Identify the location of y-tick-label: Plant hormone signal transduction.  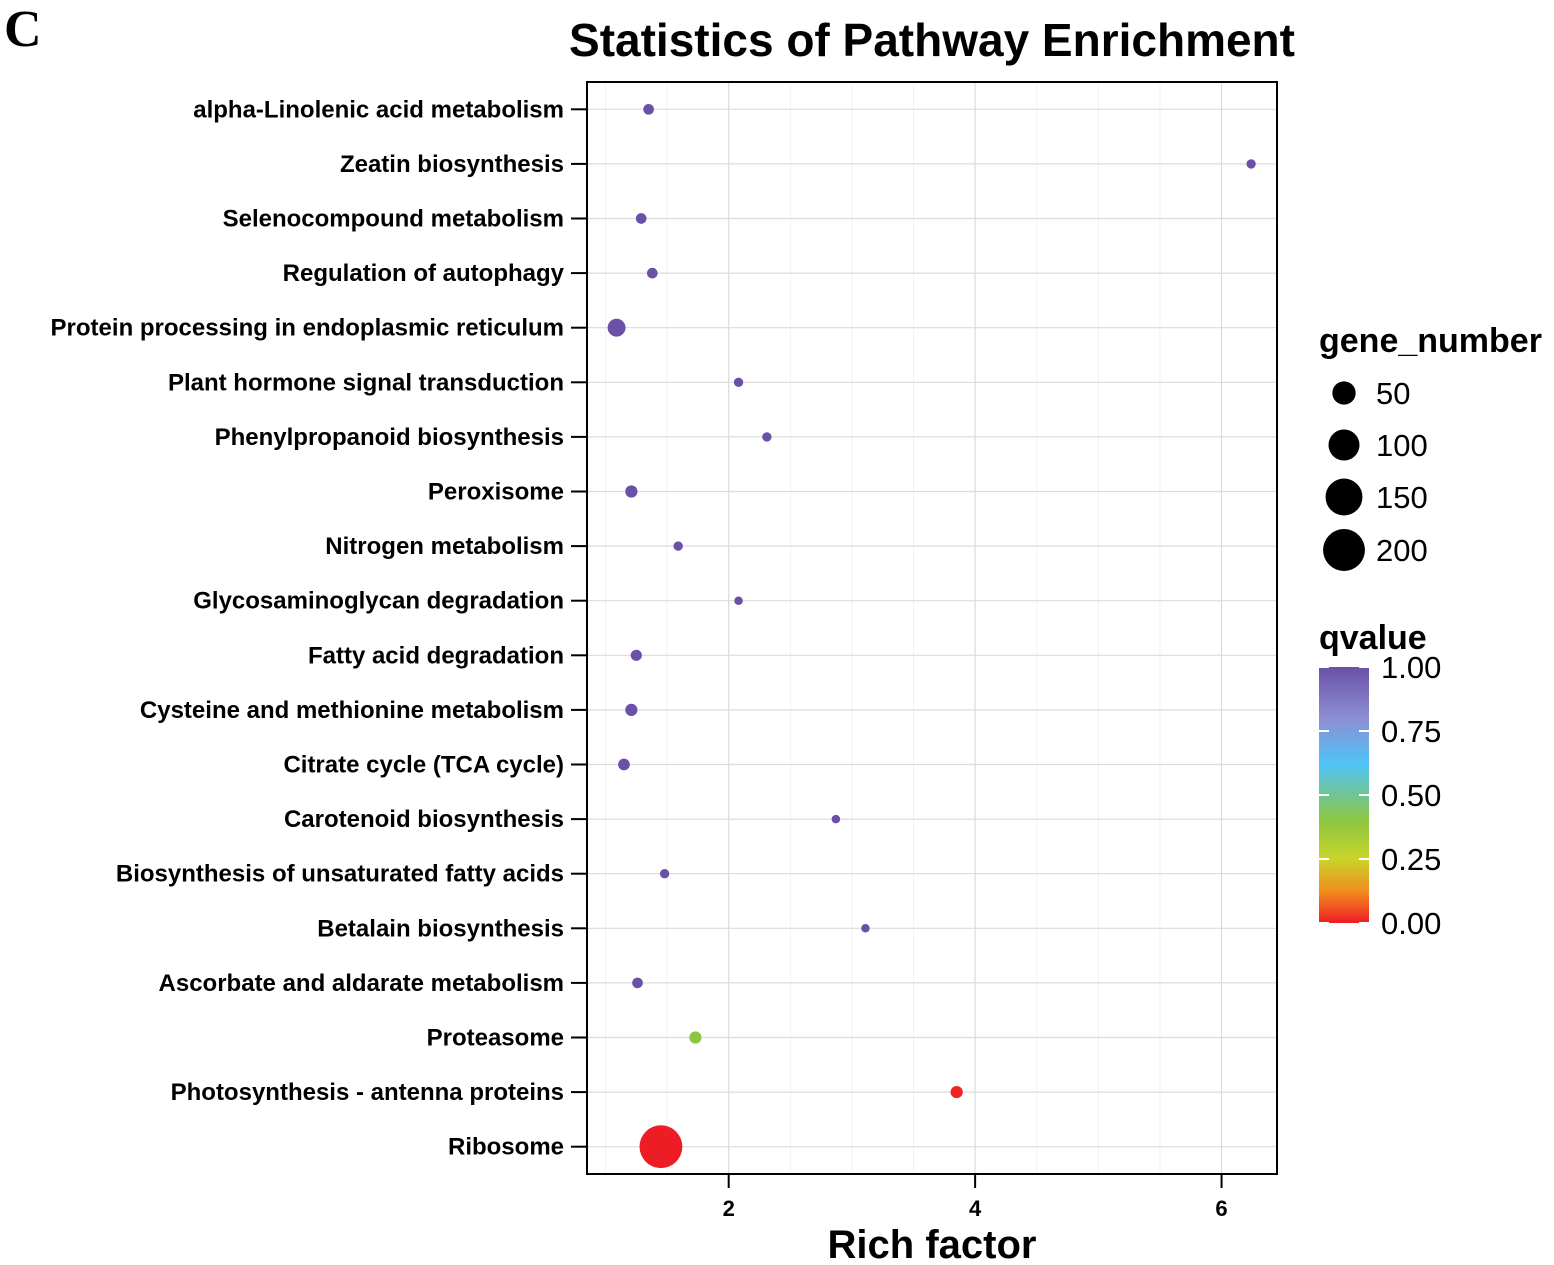
(366, 382).